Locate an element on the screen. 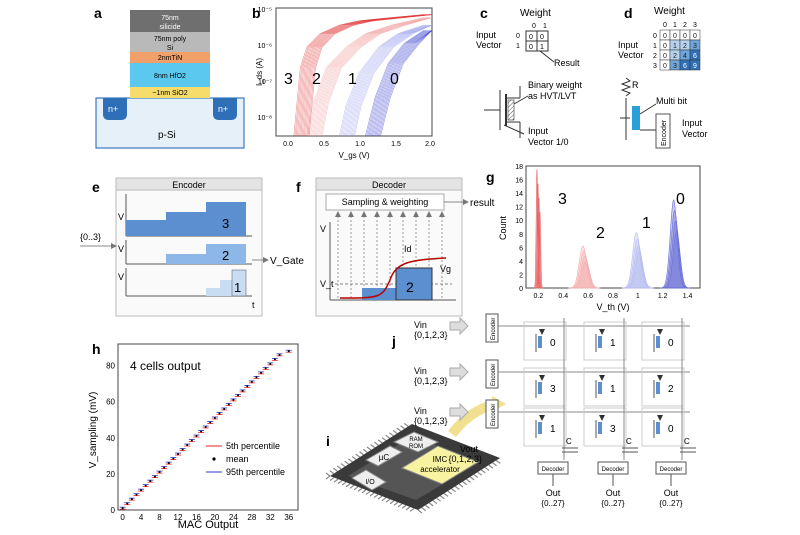 This screenshot has height=535, width=800. cell-c-11: 1 is located at coordinates (542, 47).